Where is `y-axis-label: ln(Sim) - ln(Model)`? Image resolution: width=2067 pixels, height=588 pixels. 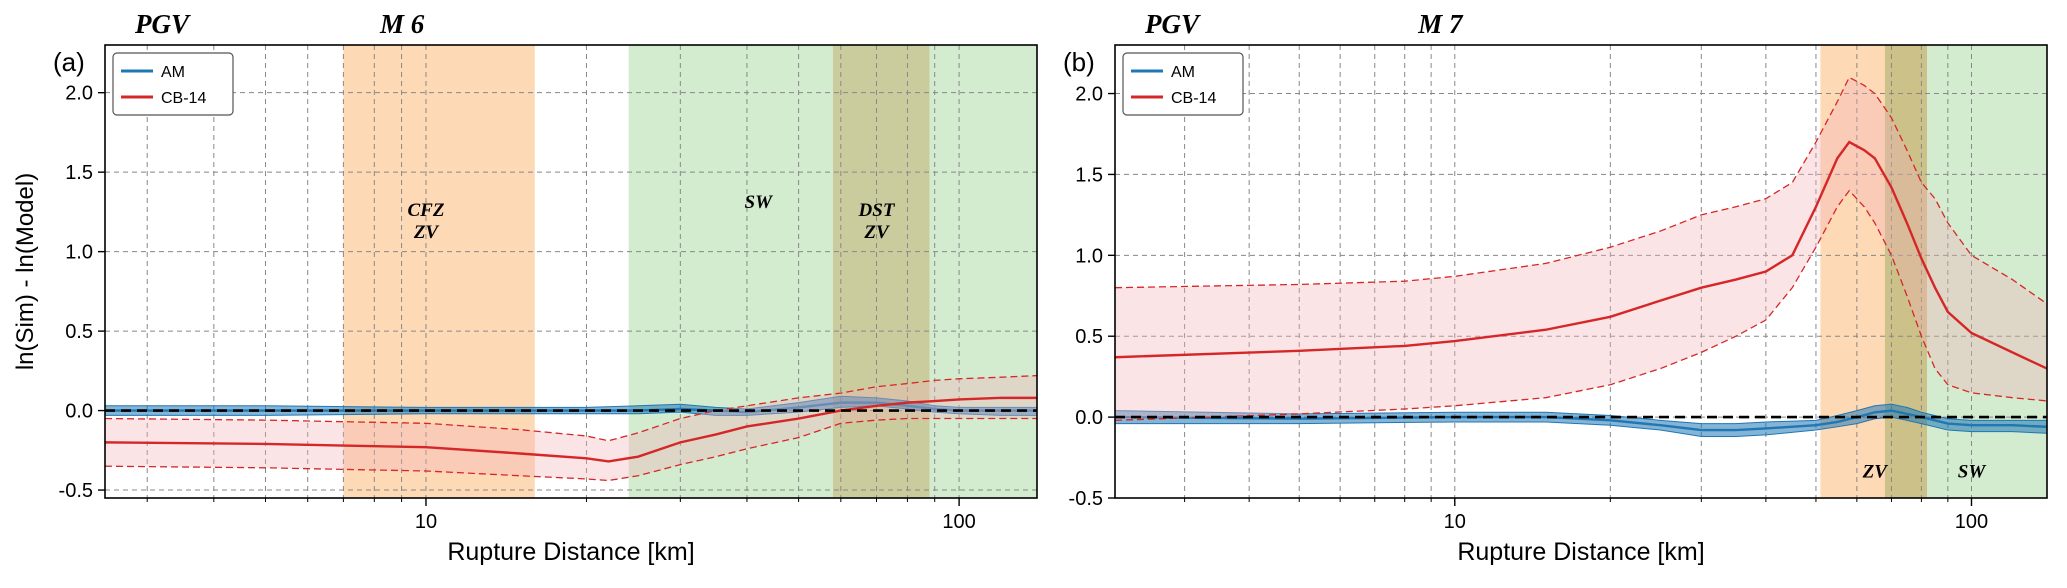 y-axis-label: ln(Sim) - ln(Model) is located at coordinates (25, 271).